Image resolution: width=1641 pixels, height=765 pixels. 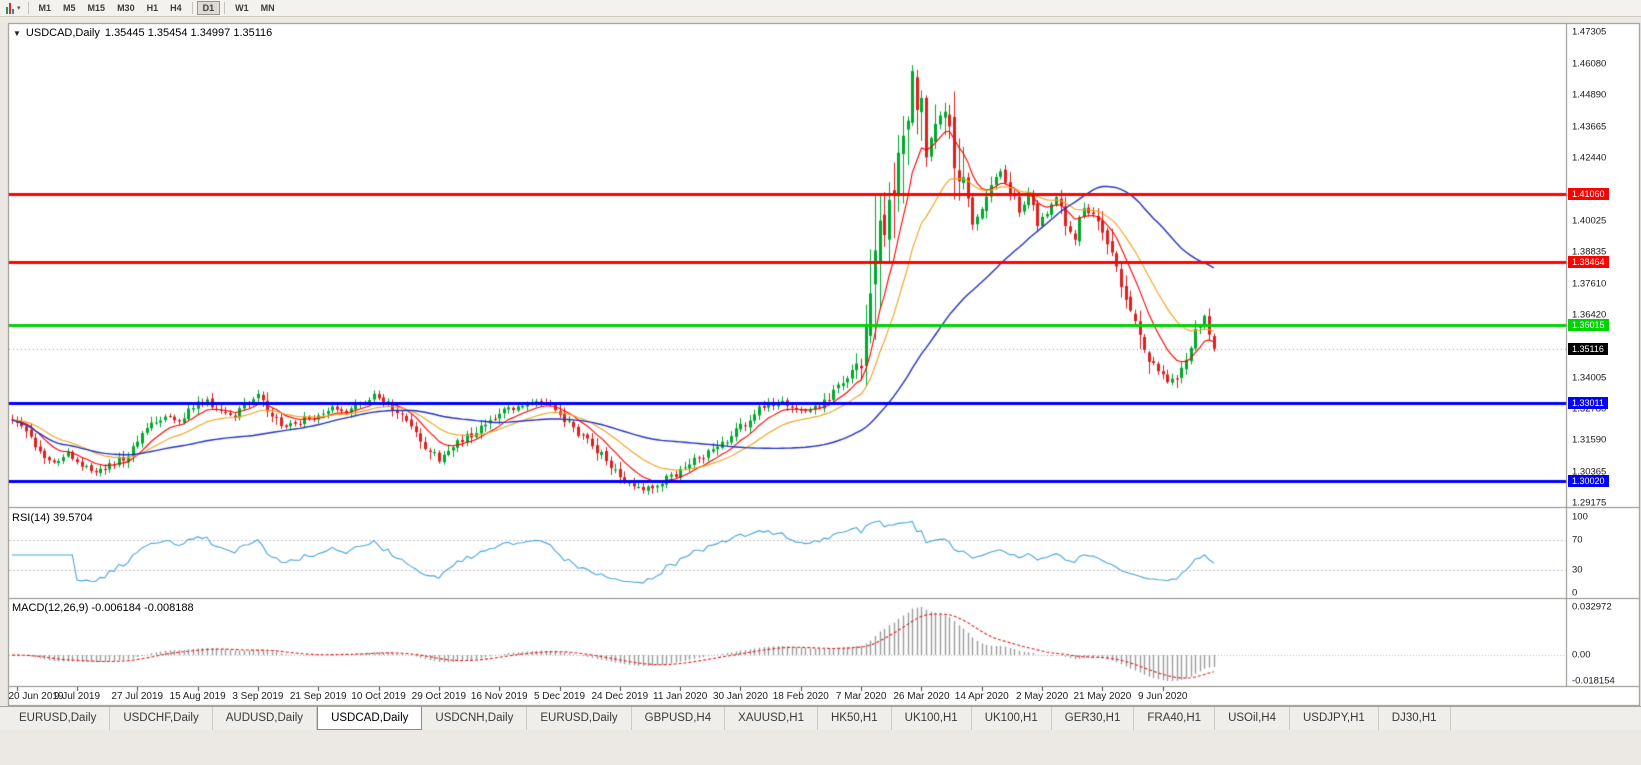 What do you see at coordinates (10, 8) in the screenshot?
I see `chart-type-icon` at bounding box center [10, 8].